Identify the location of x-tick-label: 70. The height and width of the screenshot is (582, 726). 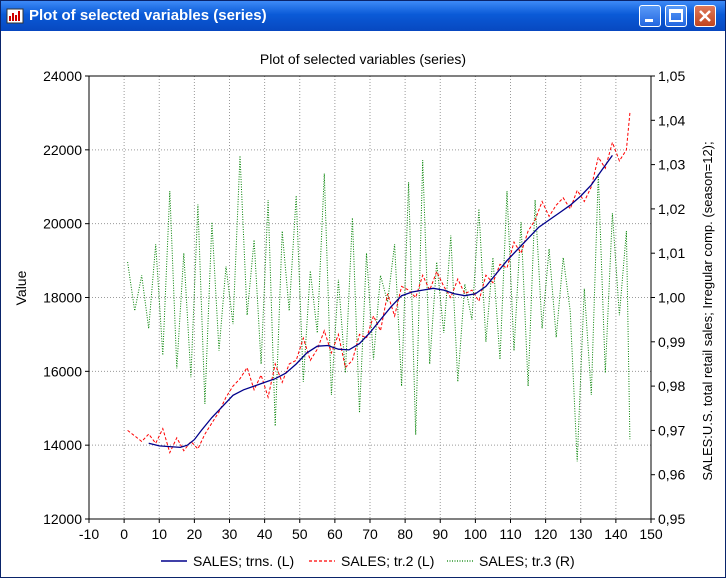
(370, 534).